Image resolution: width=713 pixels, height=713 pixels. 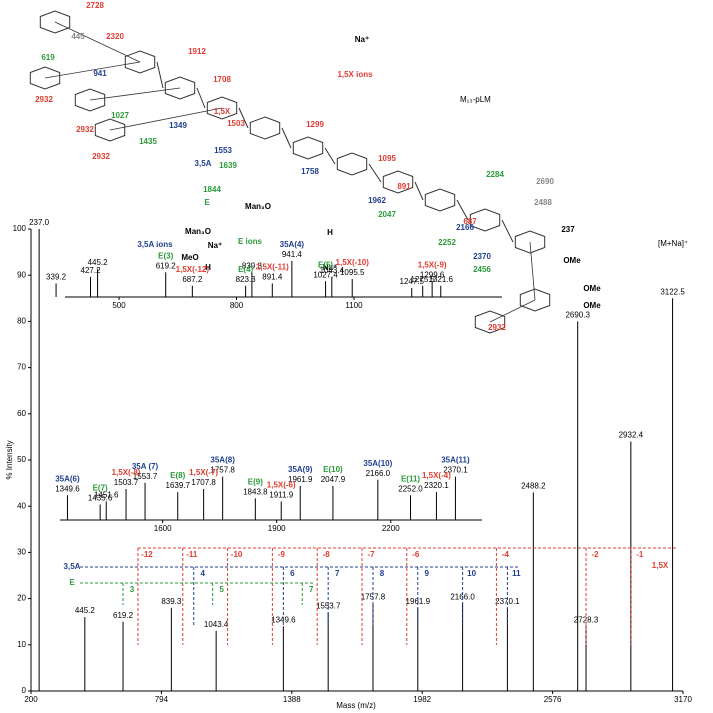 I want to click on fragment-label: 1,5X(-7), so click(x=203, y=472).